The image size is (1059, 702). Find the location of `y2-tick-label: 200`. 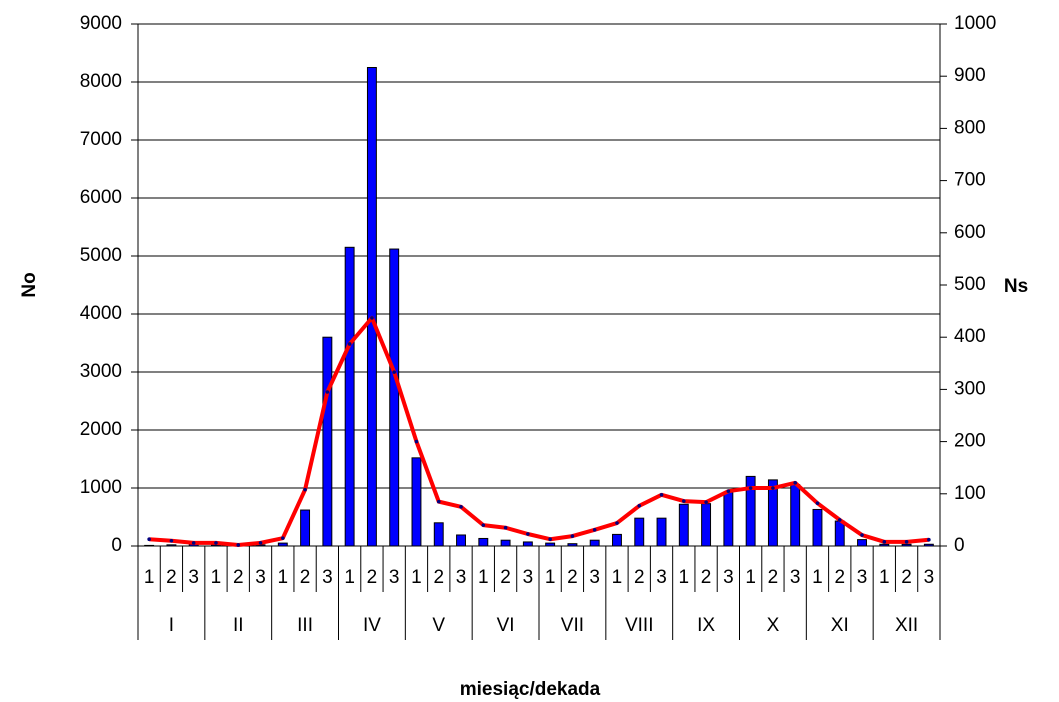

y2-tick-label: 200 is located at coordinates (970, 441).